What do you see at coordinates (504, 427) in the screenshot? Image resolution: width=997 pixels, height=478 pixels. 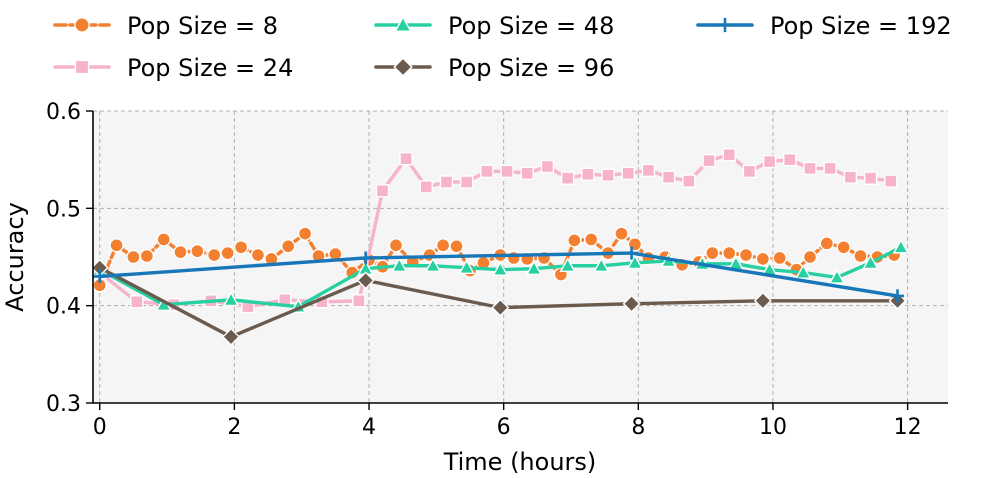 I see `x-tick-label: 6` at bounding box center [504, 427].